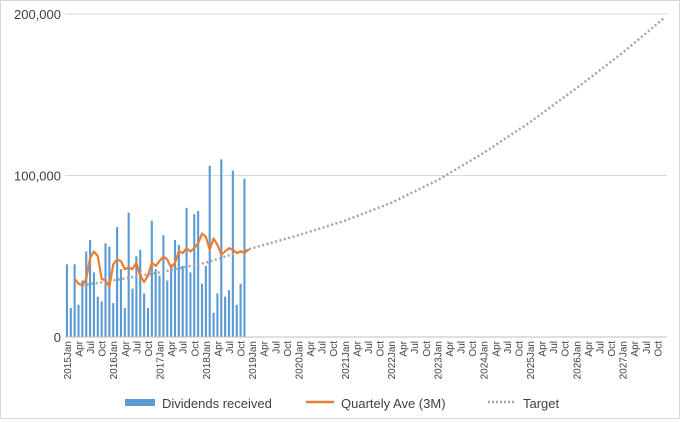 The image size is (680, 423). I want to click on legend-swatch-dividends, so click(140, 402).